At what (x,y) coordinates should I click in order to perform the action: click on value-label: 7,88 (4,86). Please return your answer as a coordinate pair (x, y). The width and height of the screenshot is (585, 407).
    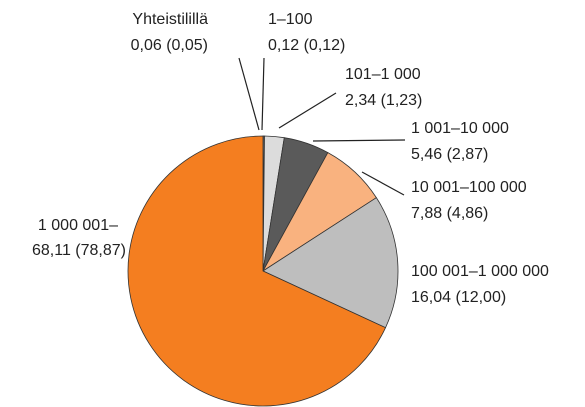
    Looking at the image, I should click on (449, 213).